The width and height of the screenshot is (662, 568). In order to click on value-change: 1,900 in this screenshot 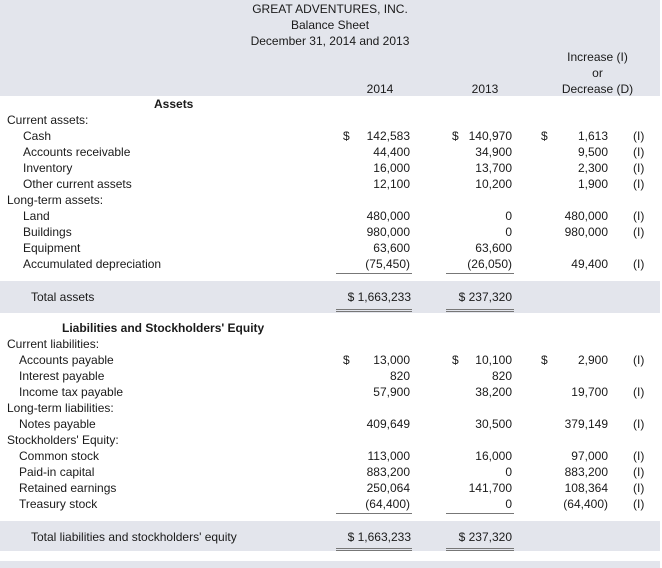, I will do `click(592, 184)`.